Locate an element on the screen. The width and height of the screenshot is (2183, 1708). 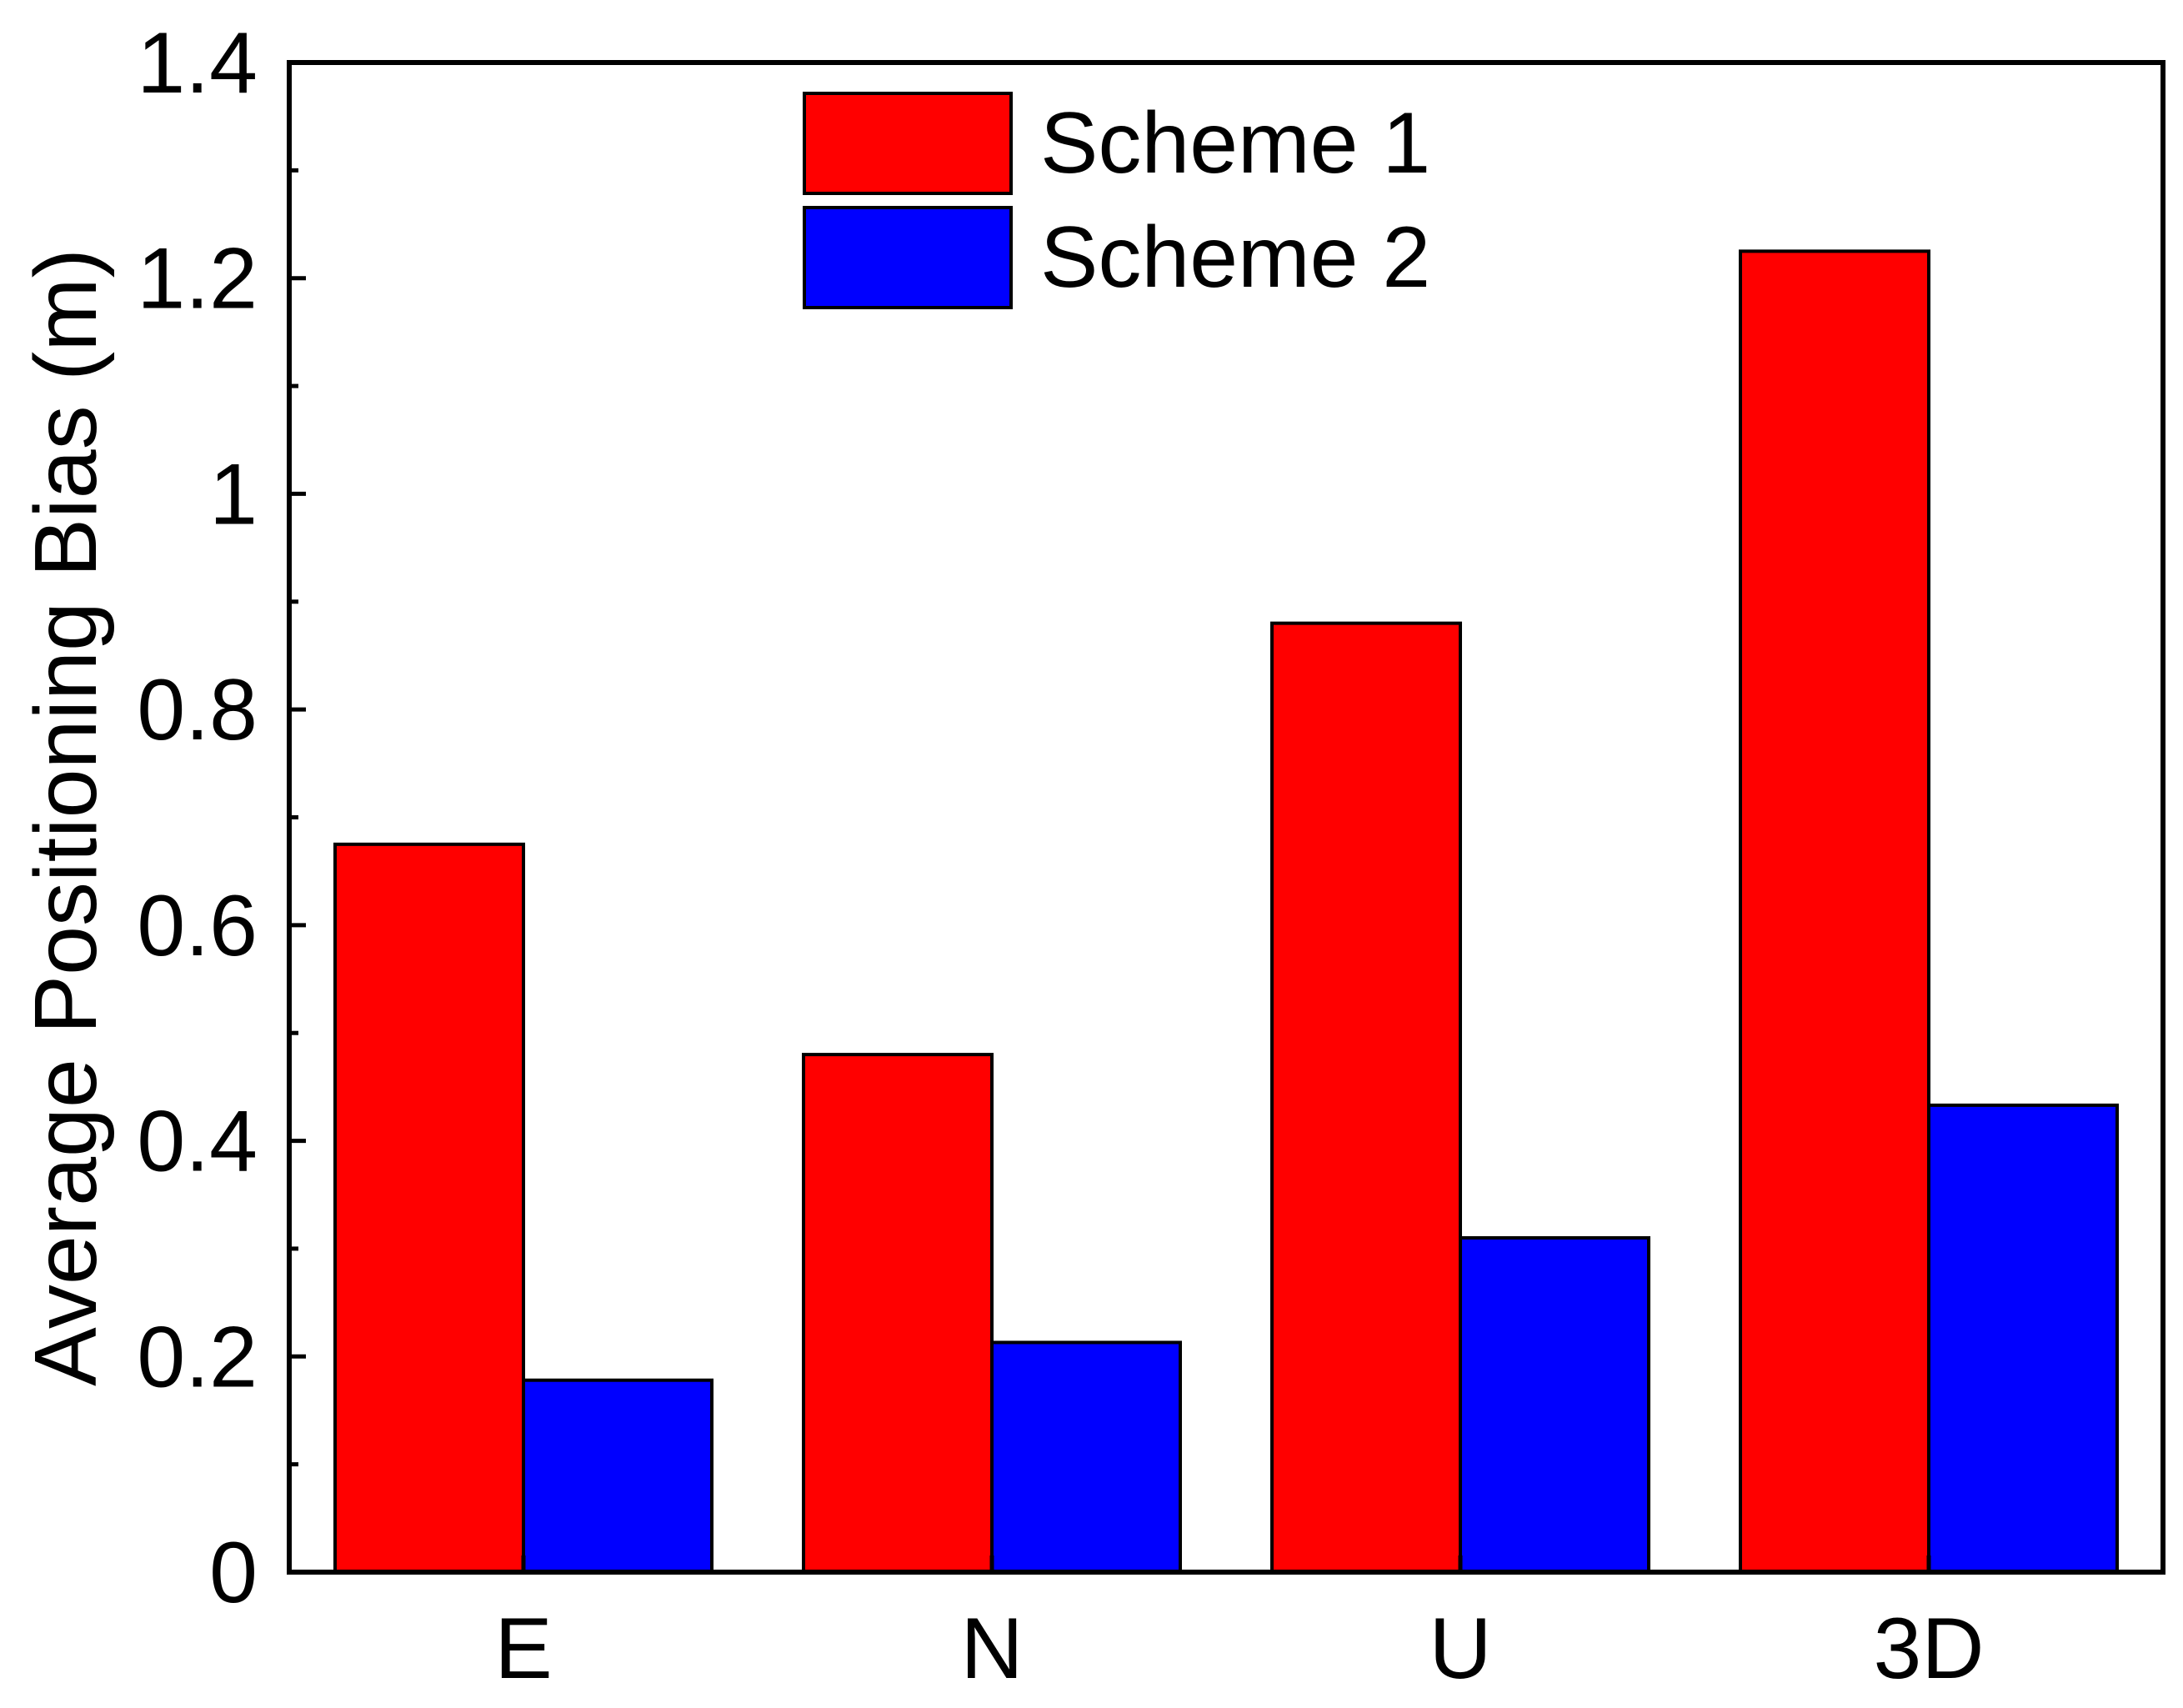
legend-label: Scheme 1 is located at coordinates (1235, 144).